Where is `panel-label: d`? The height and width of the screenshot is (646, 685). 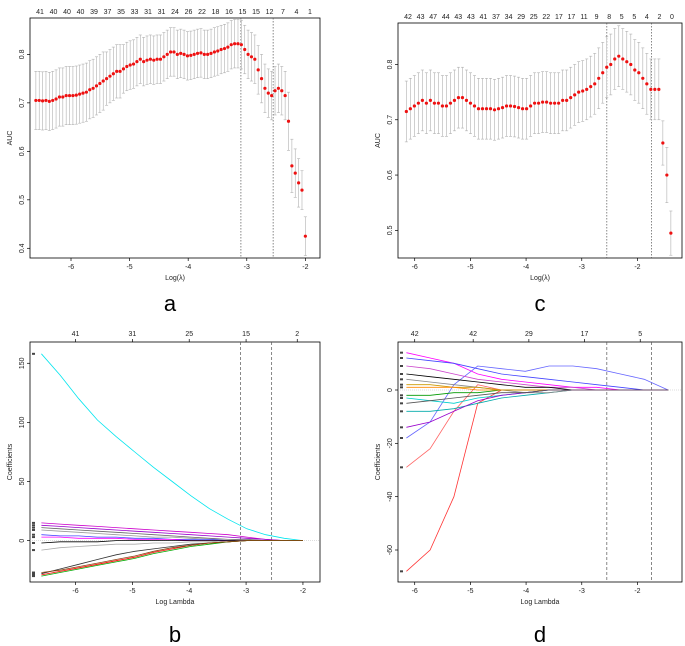
panel-label: d is located at coordinates (540, 634).